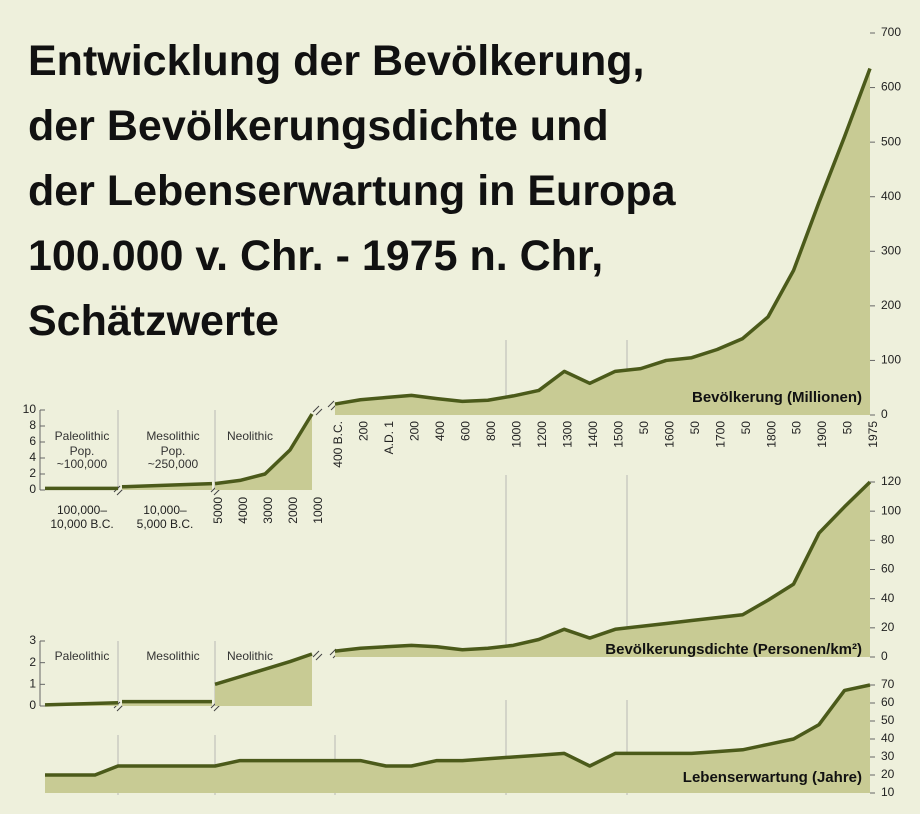  I want to click on y-tick-label: 30, so click(888, 756).